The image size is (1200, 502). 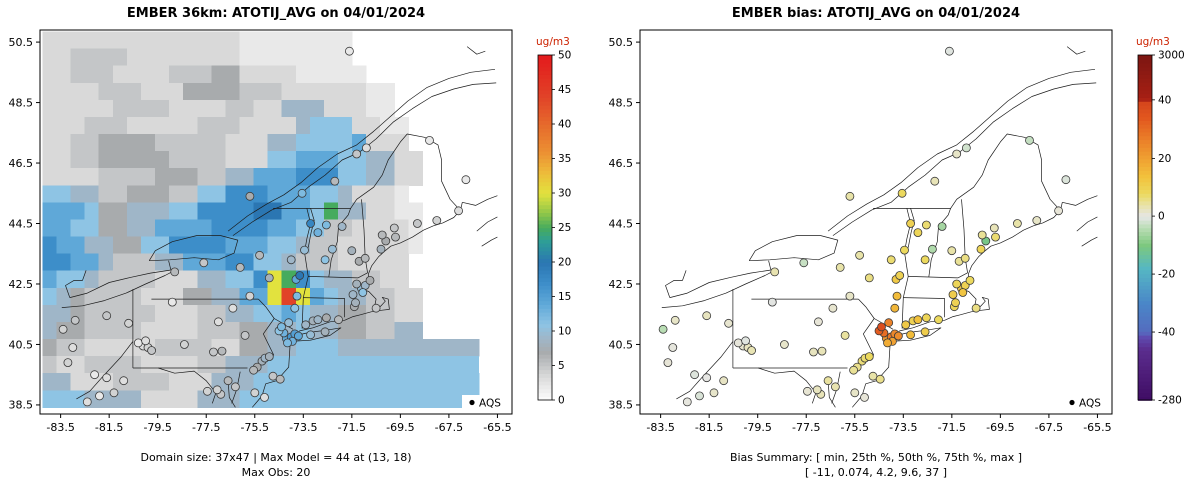 What do you see at coordinates (564, 297) in the screenshot?
I see `svg-text: 15` at bounding box center [564, 297].